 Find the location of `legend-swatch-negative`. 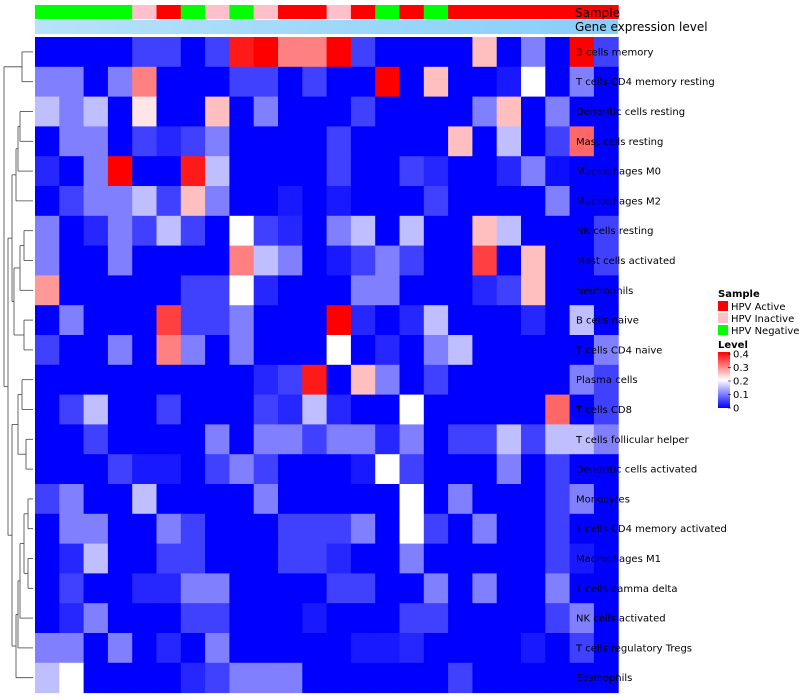

legend-swatch-negative is located at coordinates (723, 330).